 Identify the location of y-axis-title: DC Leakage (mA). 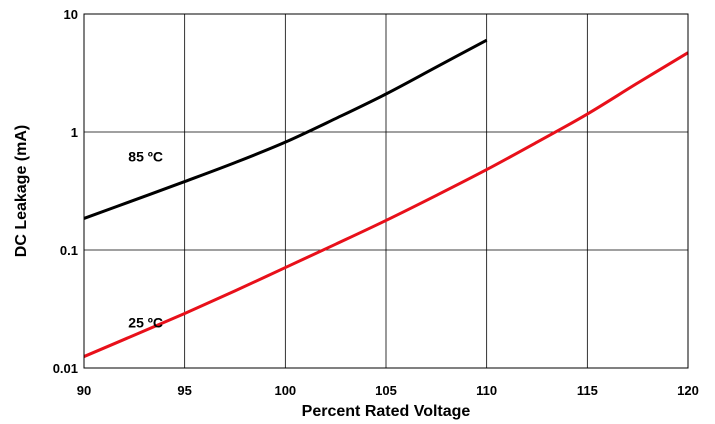
(21, 191).